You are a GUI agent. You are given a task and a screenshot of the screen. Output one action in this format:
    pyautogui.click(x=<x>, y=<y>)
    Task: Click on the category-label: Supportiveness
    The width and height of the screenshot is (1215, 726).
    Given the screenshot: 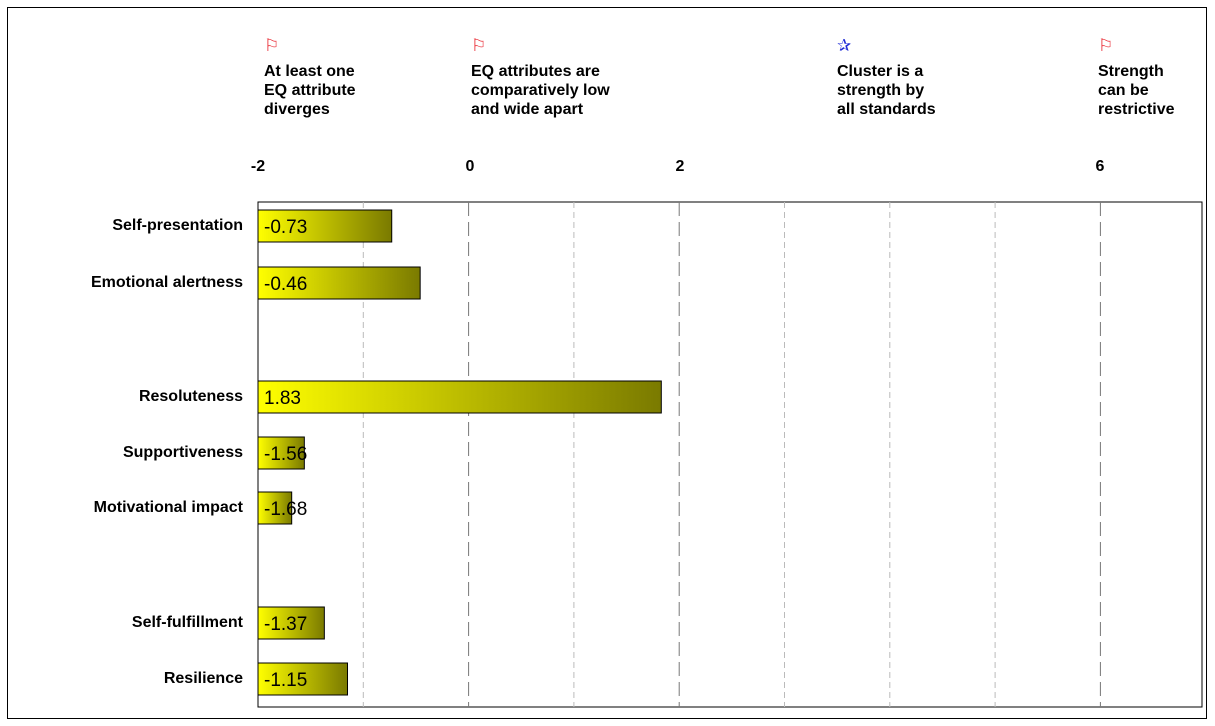 What is the action you would take?
    pyautogui.click(x=182, y=452)
    